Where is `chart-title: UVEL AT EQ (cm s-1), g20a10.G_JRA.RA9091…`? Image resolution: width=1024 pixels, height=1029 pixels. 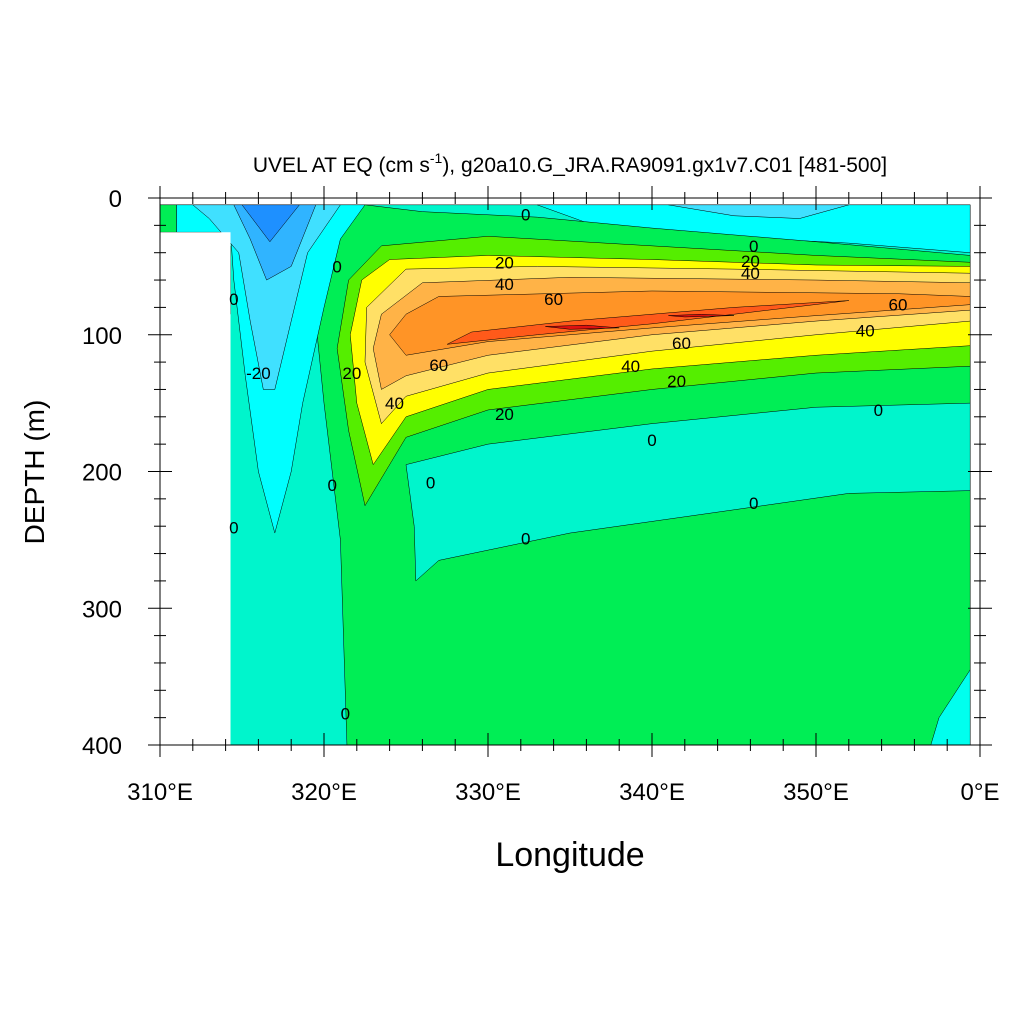
chart-title: UVEL AT EQ (cm s-1), g20a10.G_JRA.RA9091… is located at coordinates (570, 163).